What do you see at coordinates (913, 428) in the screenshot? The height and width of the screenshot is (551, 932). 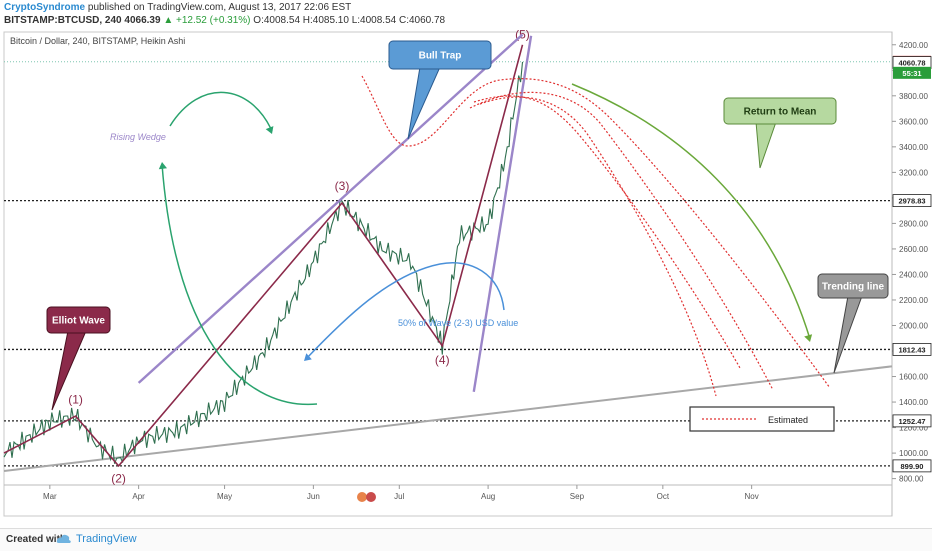 I see `y-tick-label: 1200.00` at bounding box center [913, 428].